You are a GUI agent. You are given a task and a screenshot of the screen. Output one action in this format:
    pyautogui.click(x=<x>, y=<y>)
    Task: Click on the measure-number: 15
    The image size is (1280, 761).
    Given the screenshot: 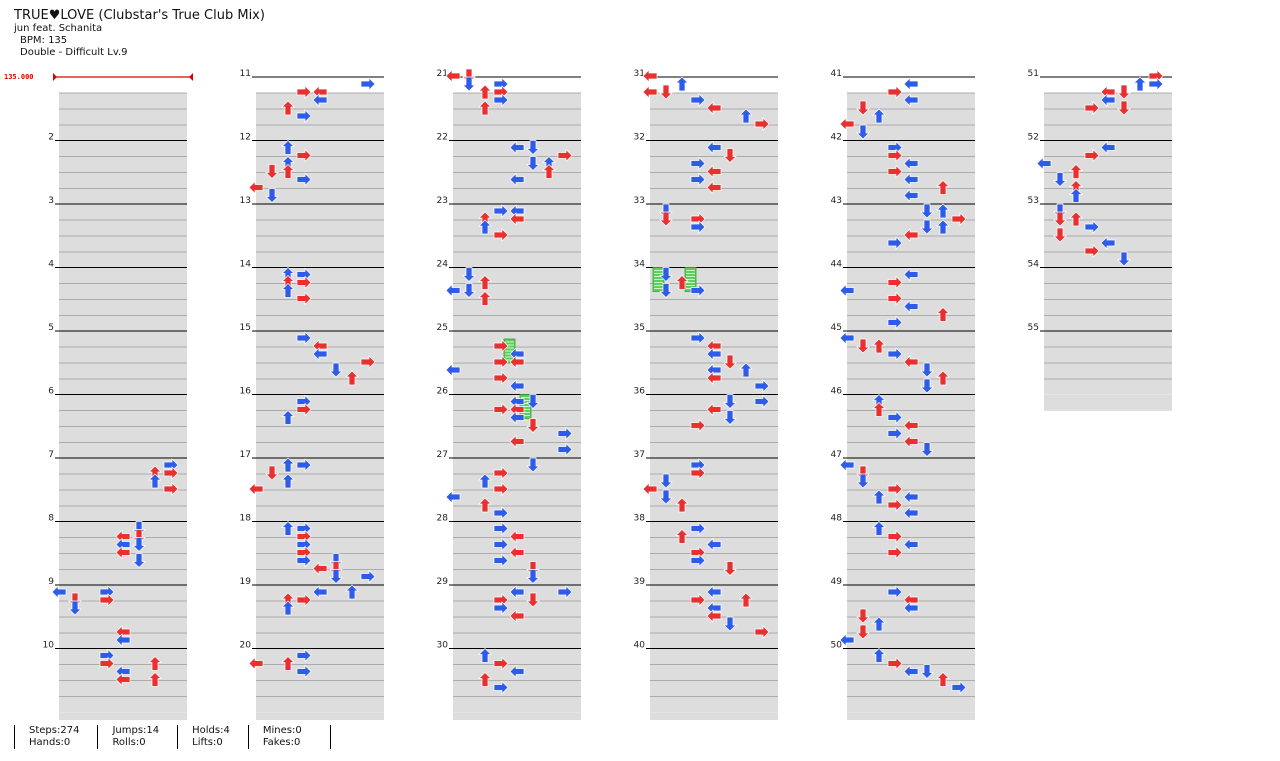 What is the action you would take?
    pyautogui.click(x=245, y=328)
    